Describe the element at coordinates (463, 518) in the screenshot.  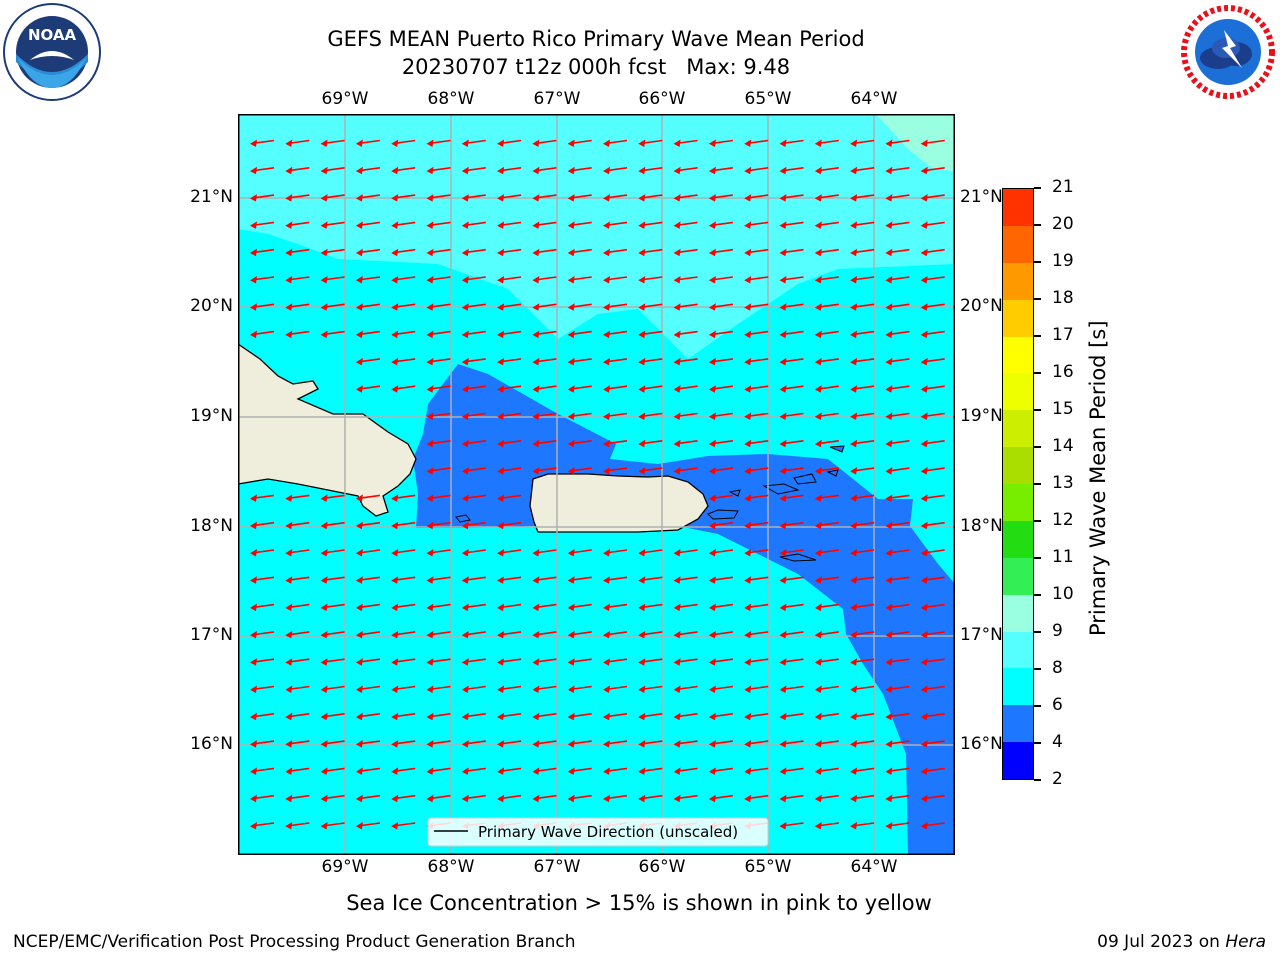
I see `mona-island` at that location.